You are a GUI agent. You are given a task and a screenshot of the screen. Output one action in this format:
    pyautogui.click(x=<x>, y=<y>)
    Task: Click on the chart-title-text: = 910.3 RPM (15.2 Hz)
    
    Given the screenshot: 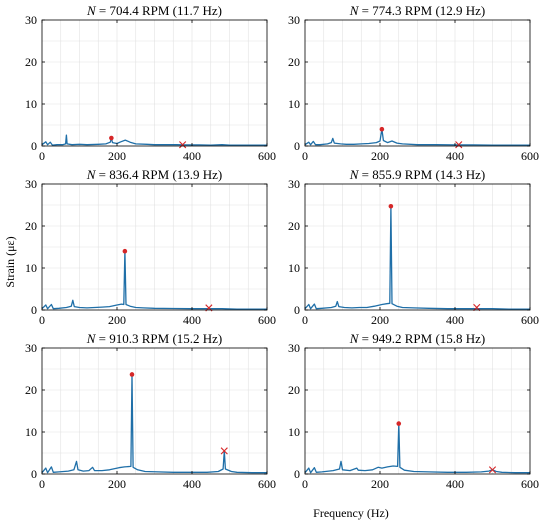 What is the action you would take?
    pyautogui.click(x=158, y=338)
    